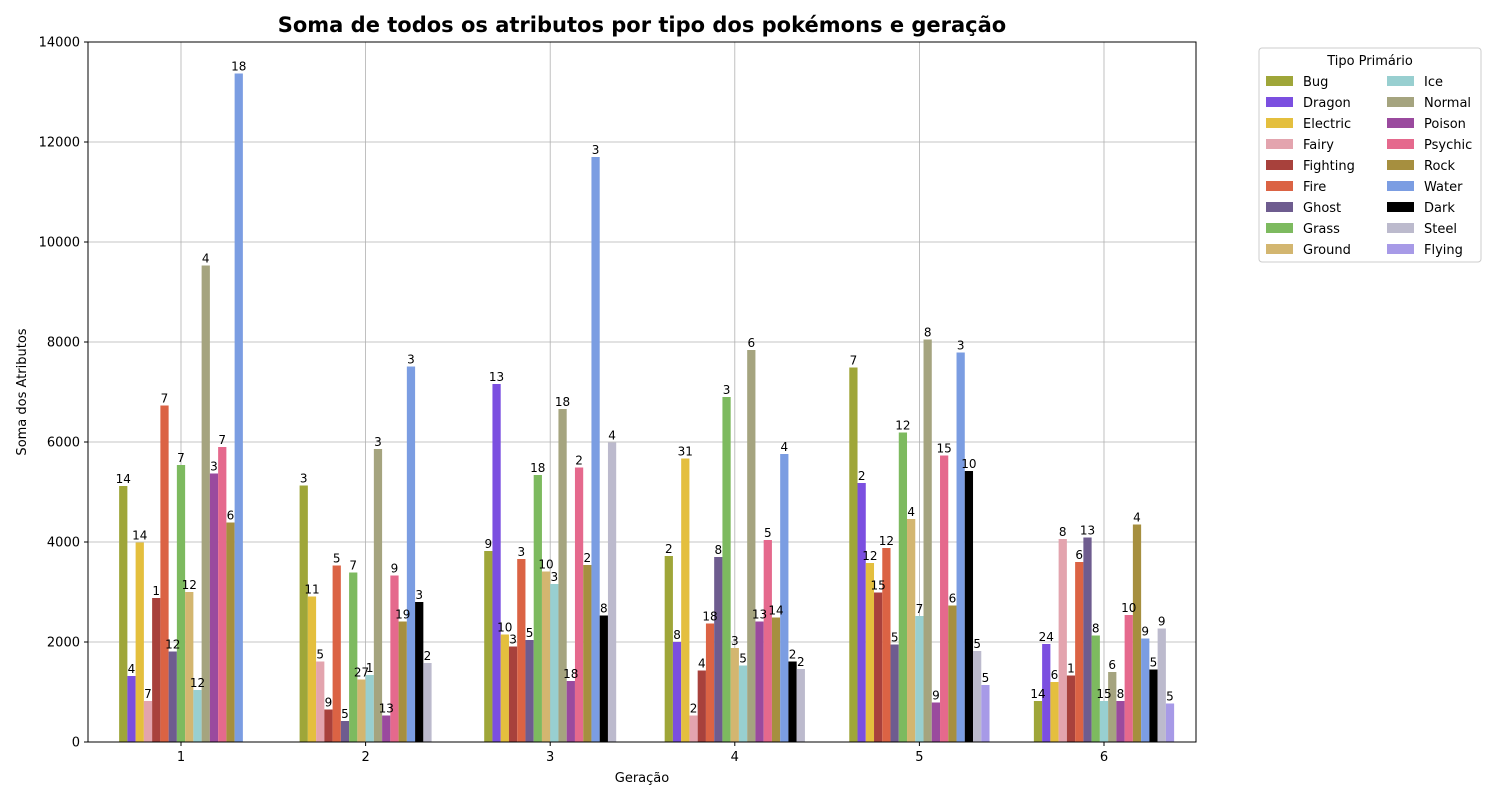 The image size is (1500, 800). I want to click on x-axis-label: Geração, so click(642, 778).